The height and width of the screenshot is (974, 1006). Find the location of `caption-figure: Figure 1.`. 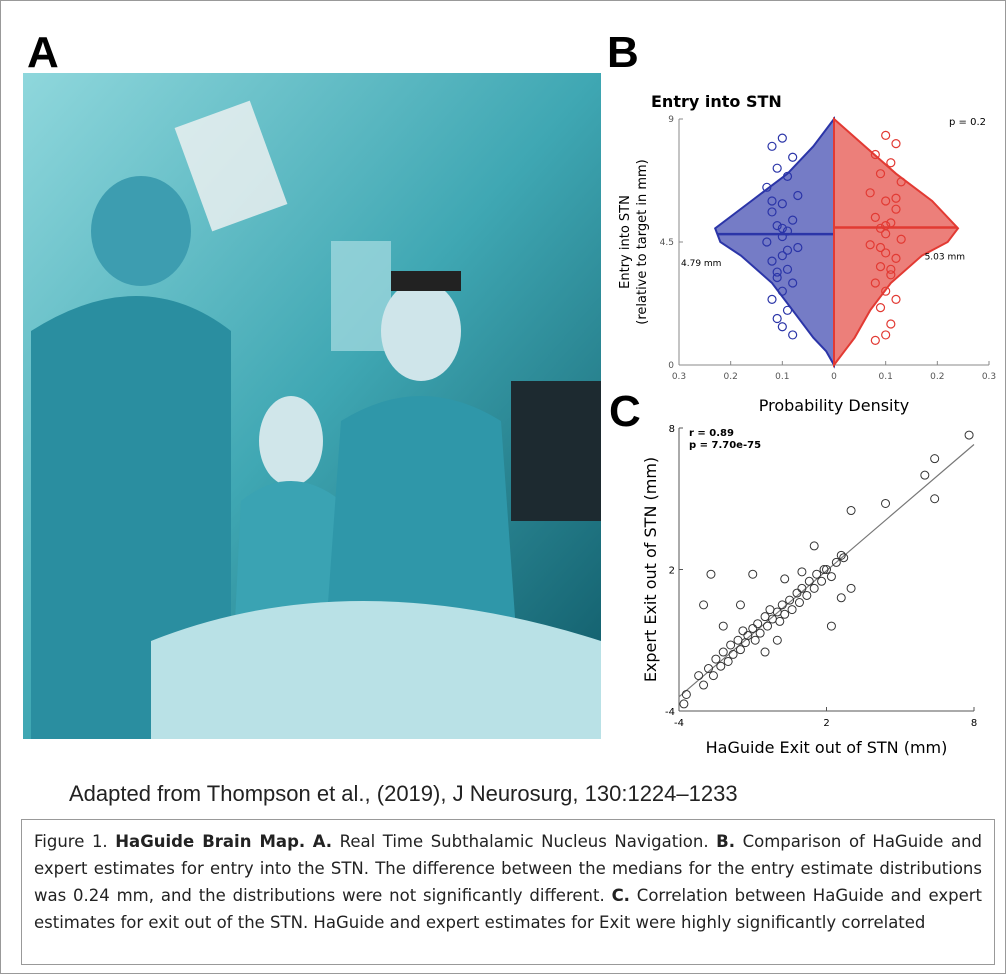

caption-figure: Figure 1. is located at coordinates (71, 841).